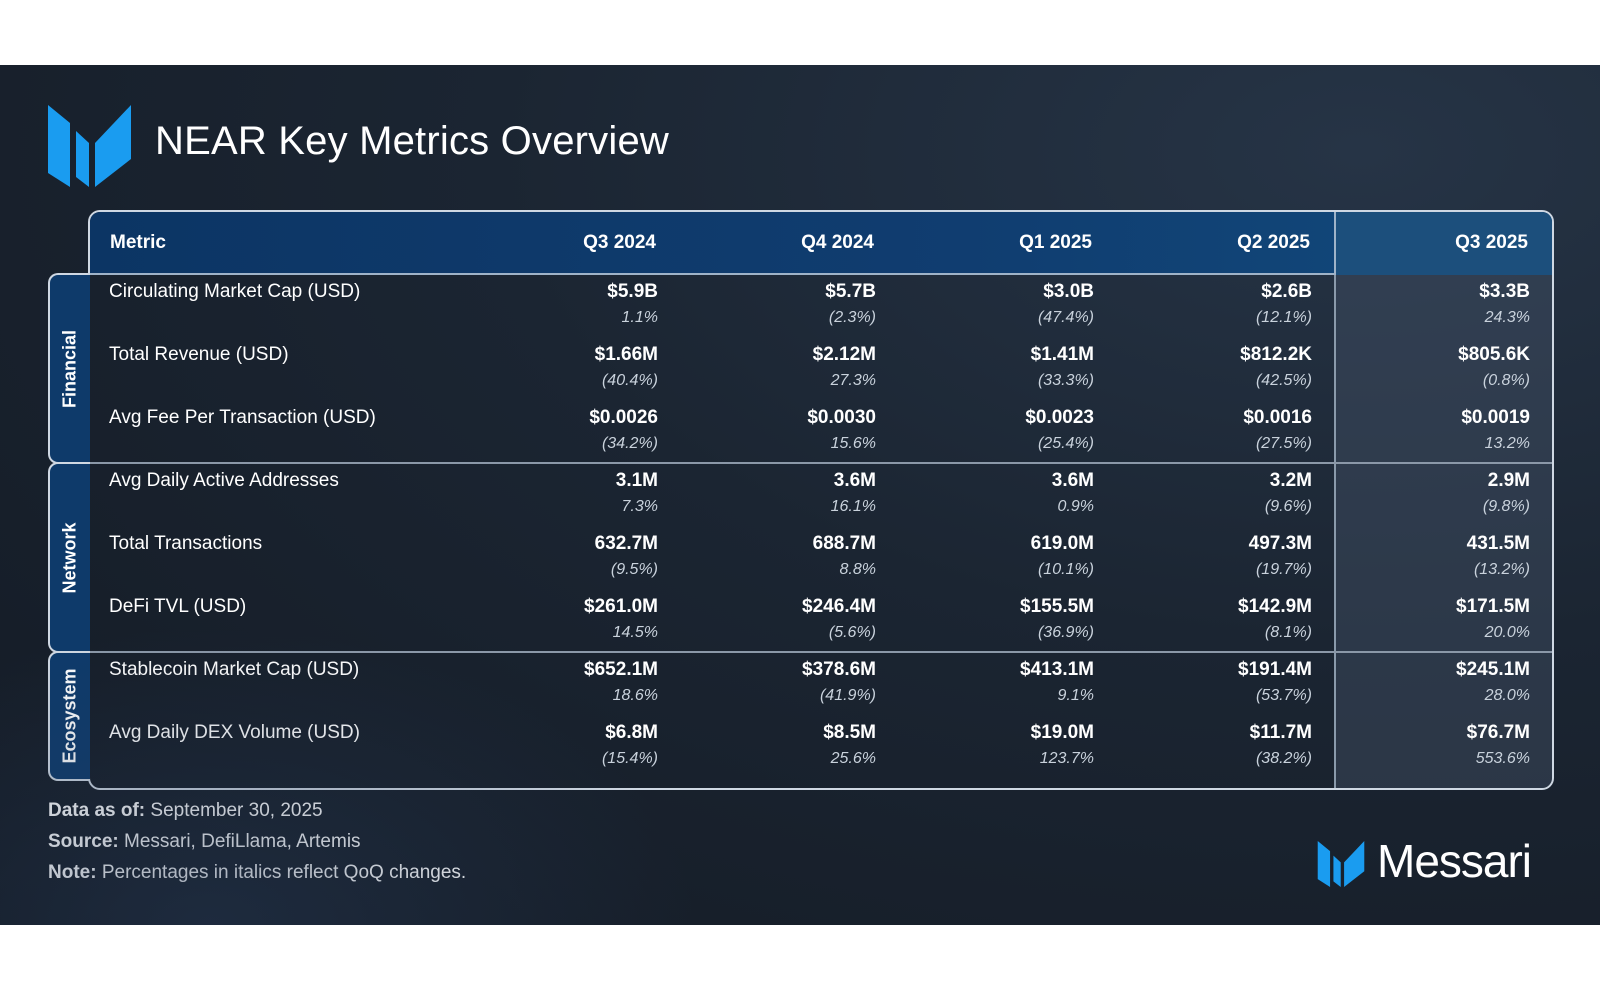 The height and width of the screenshot is (989, 1600). I want to click on brand-name: Messari, so click(1454, 861).